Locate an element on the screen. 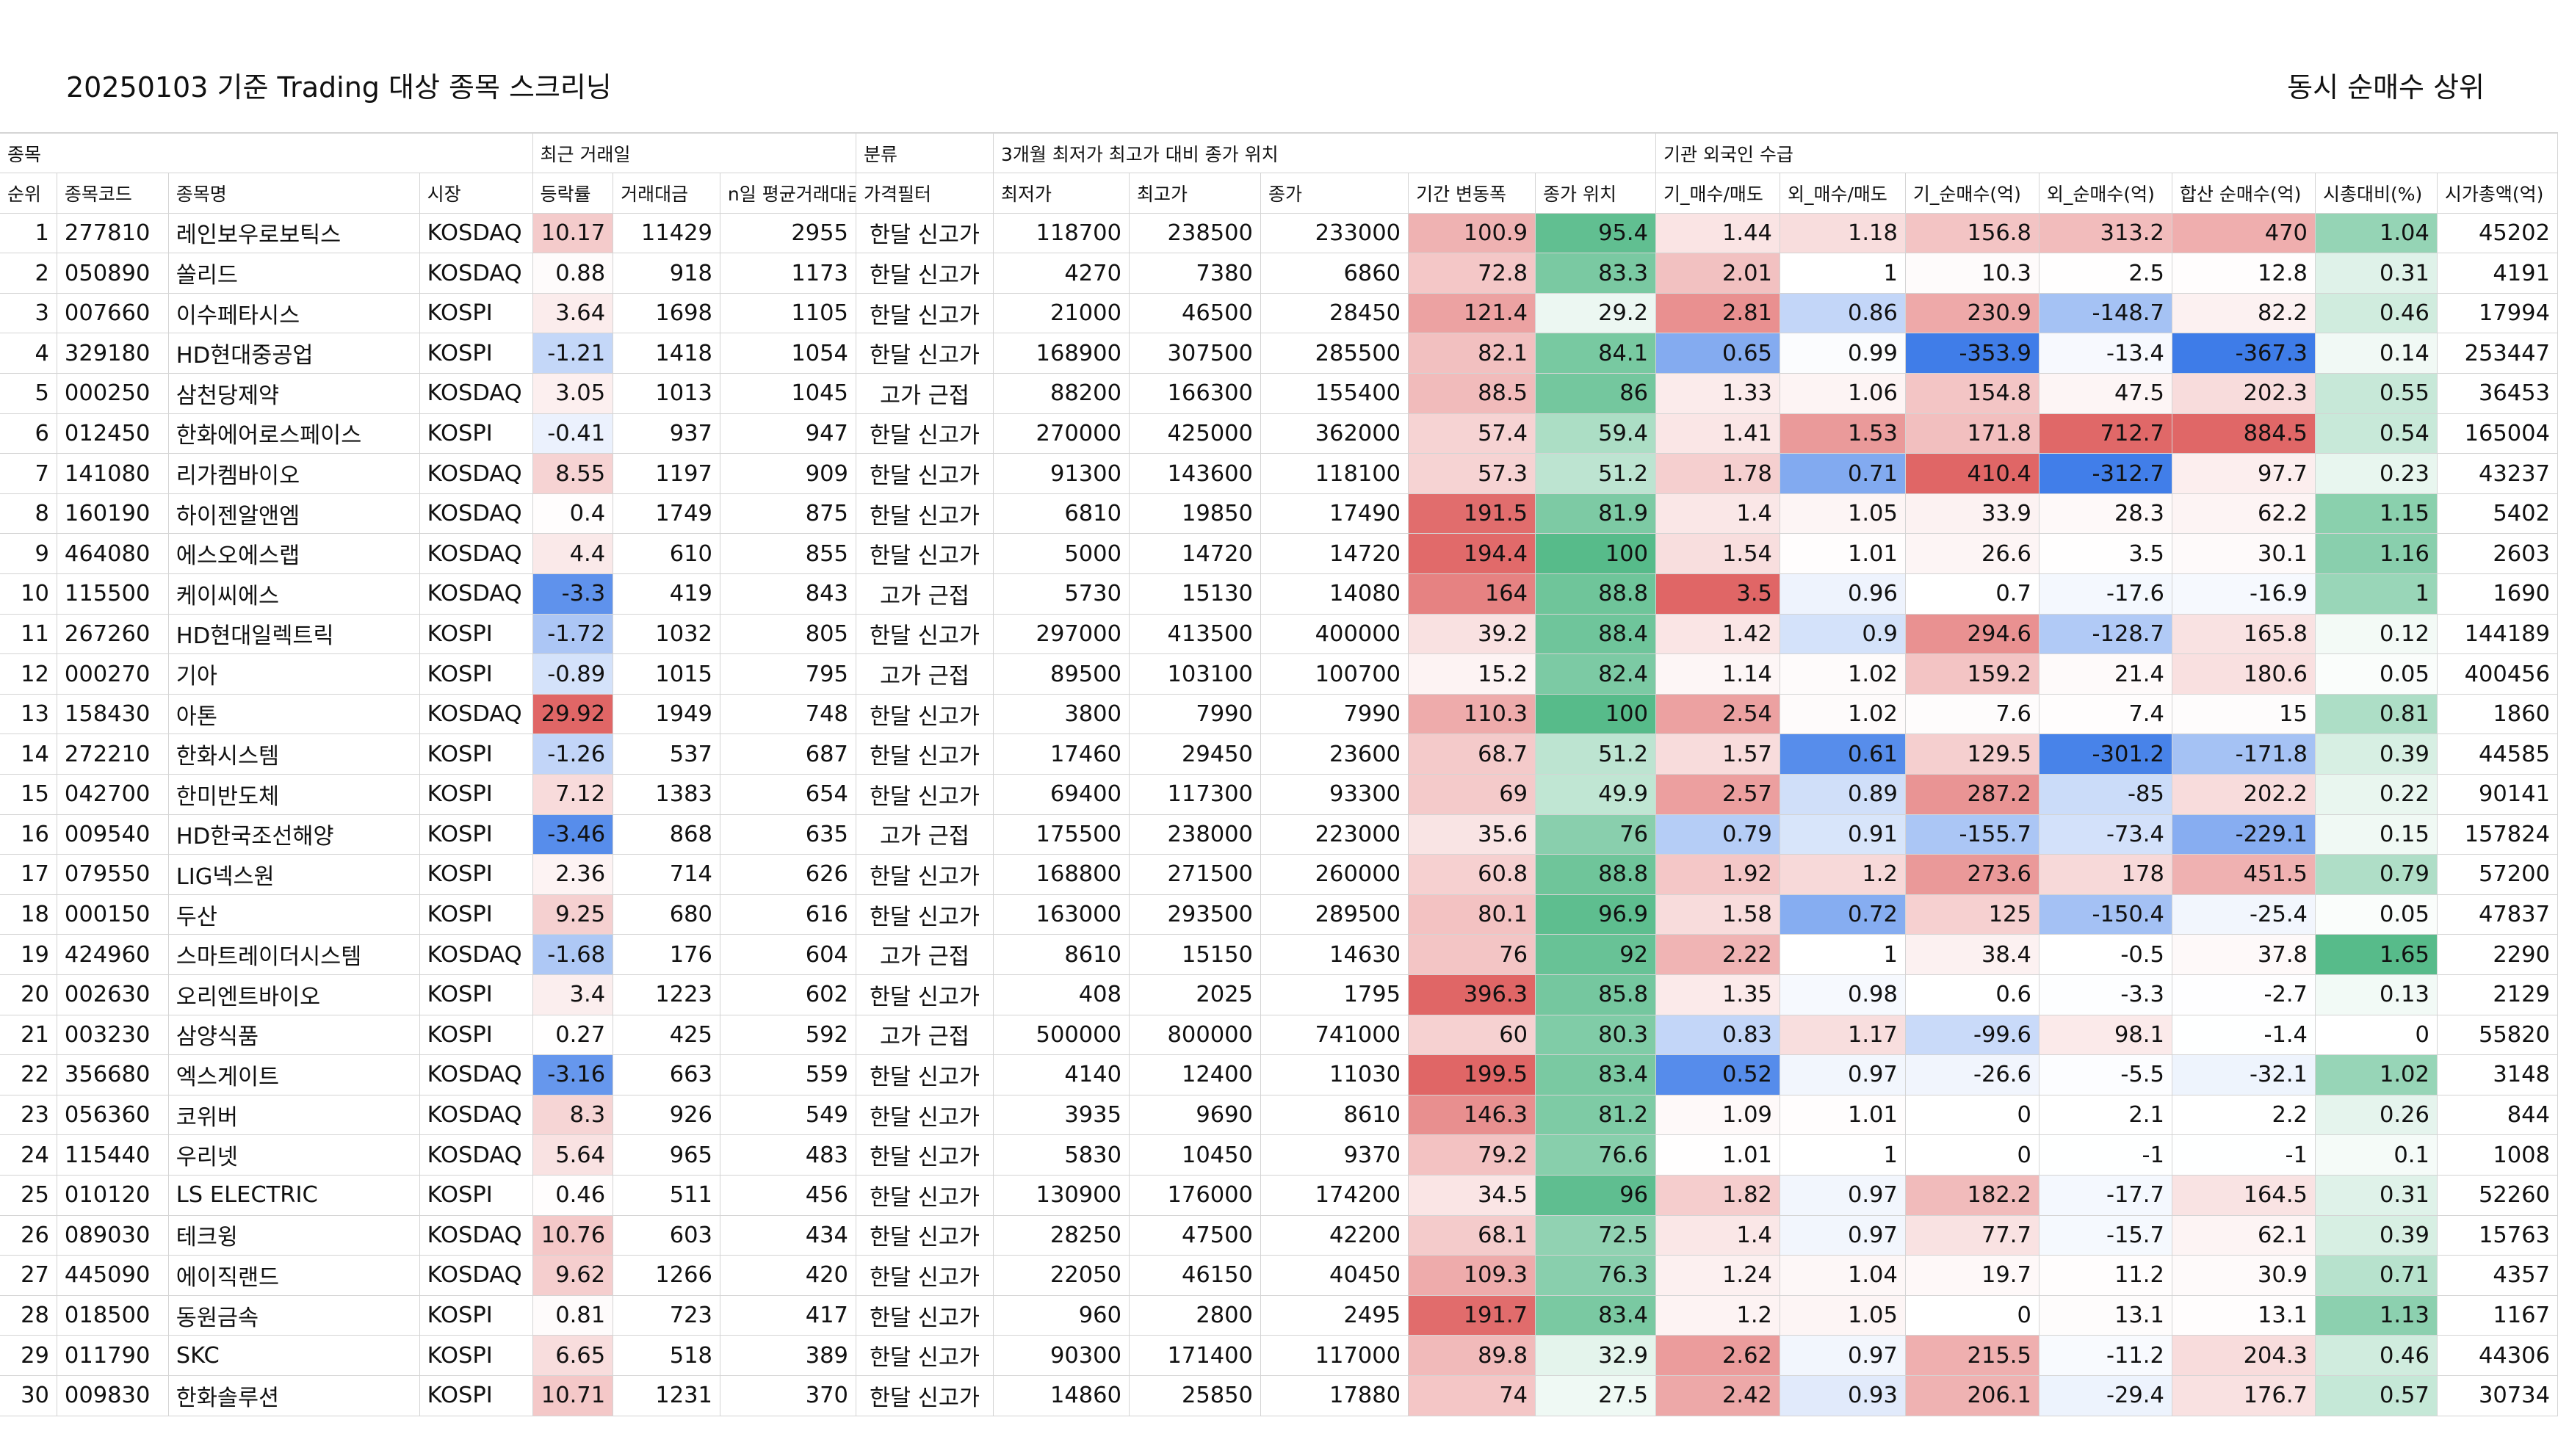 The height and width of the screenshot is (1456, 2558). cell-trade-value: 714 is located at coordinates (666, 874).